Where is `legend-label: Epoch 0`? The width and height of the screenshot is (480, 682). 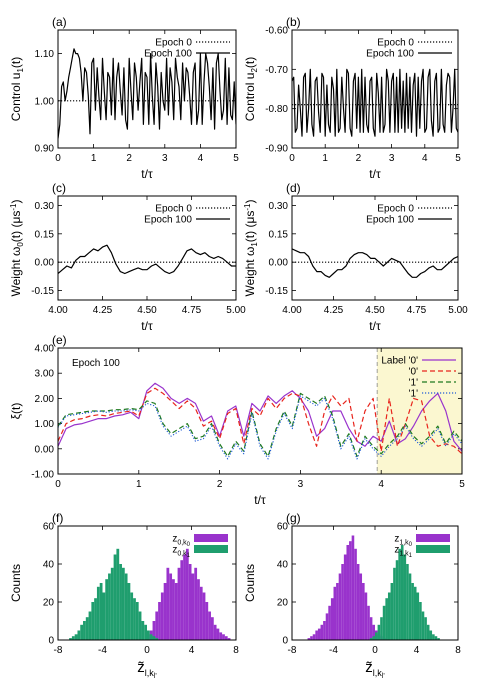 legend-label: Epoch 0 is located at coordinates (395, 209).